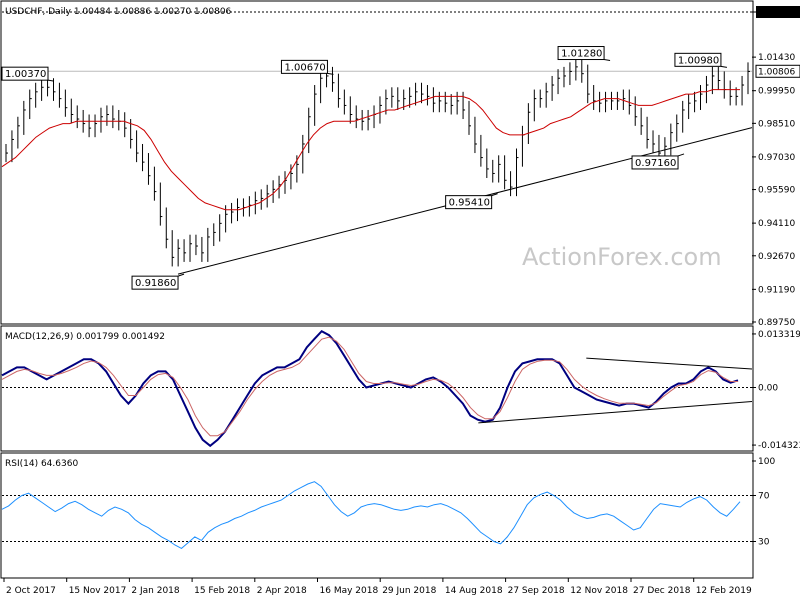  Describe the element at coordinates (377, 41) in the screenshot. I see `price-gridlines` at that location.